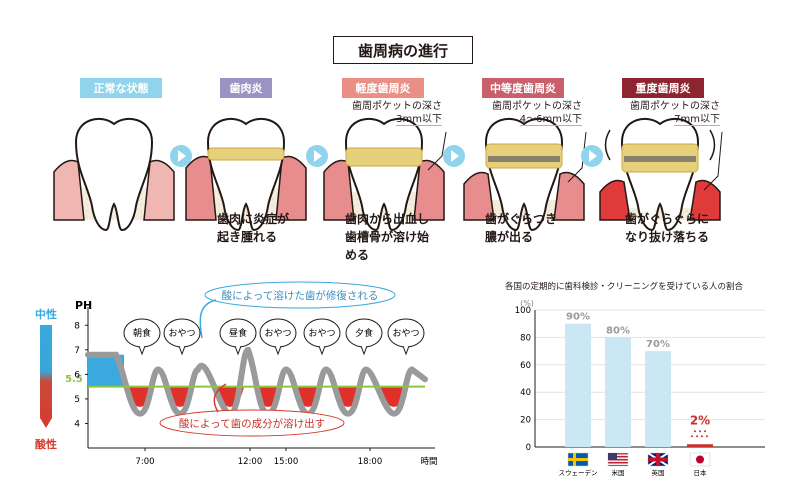  I want to click on caption-line: なり抜け落ちる, so click(667, 237).